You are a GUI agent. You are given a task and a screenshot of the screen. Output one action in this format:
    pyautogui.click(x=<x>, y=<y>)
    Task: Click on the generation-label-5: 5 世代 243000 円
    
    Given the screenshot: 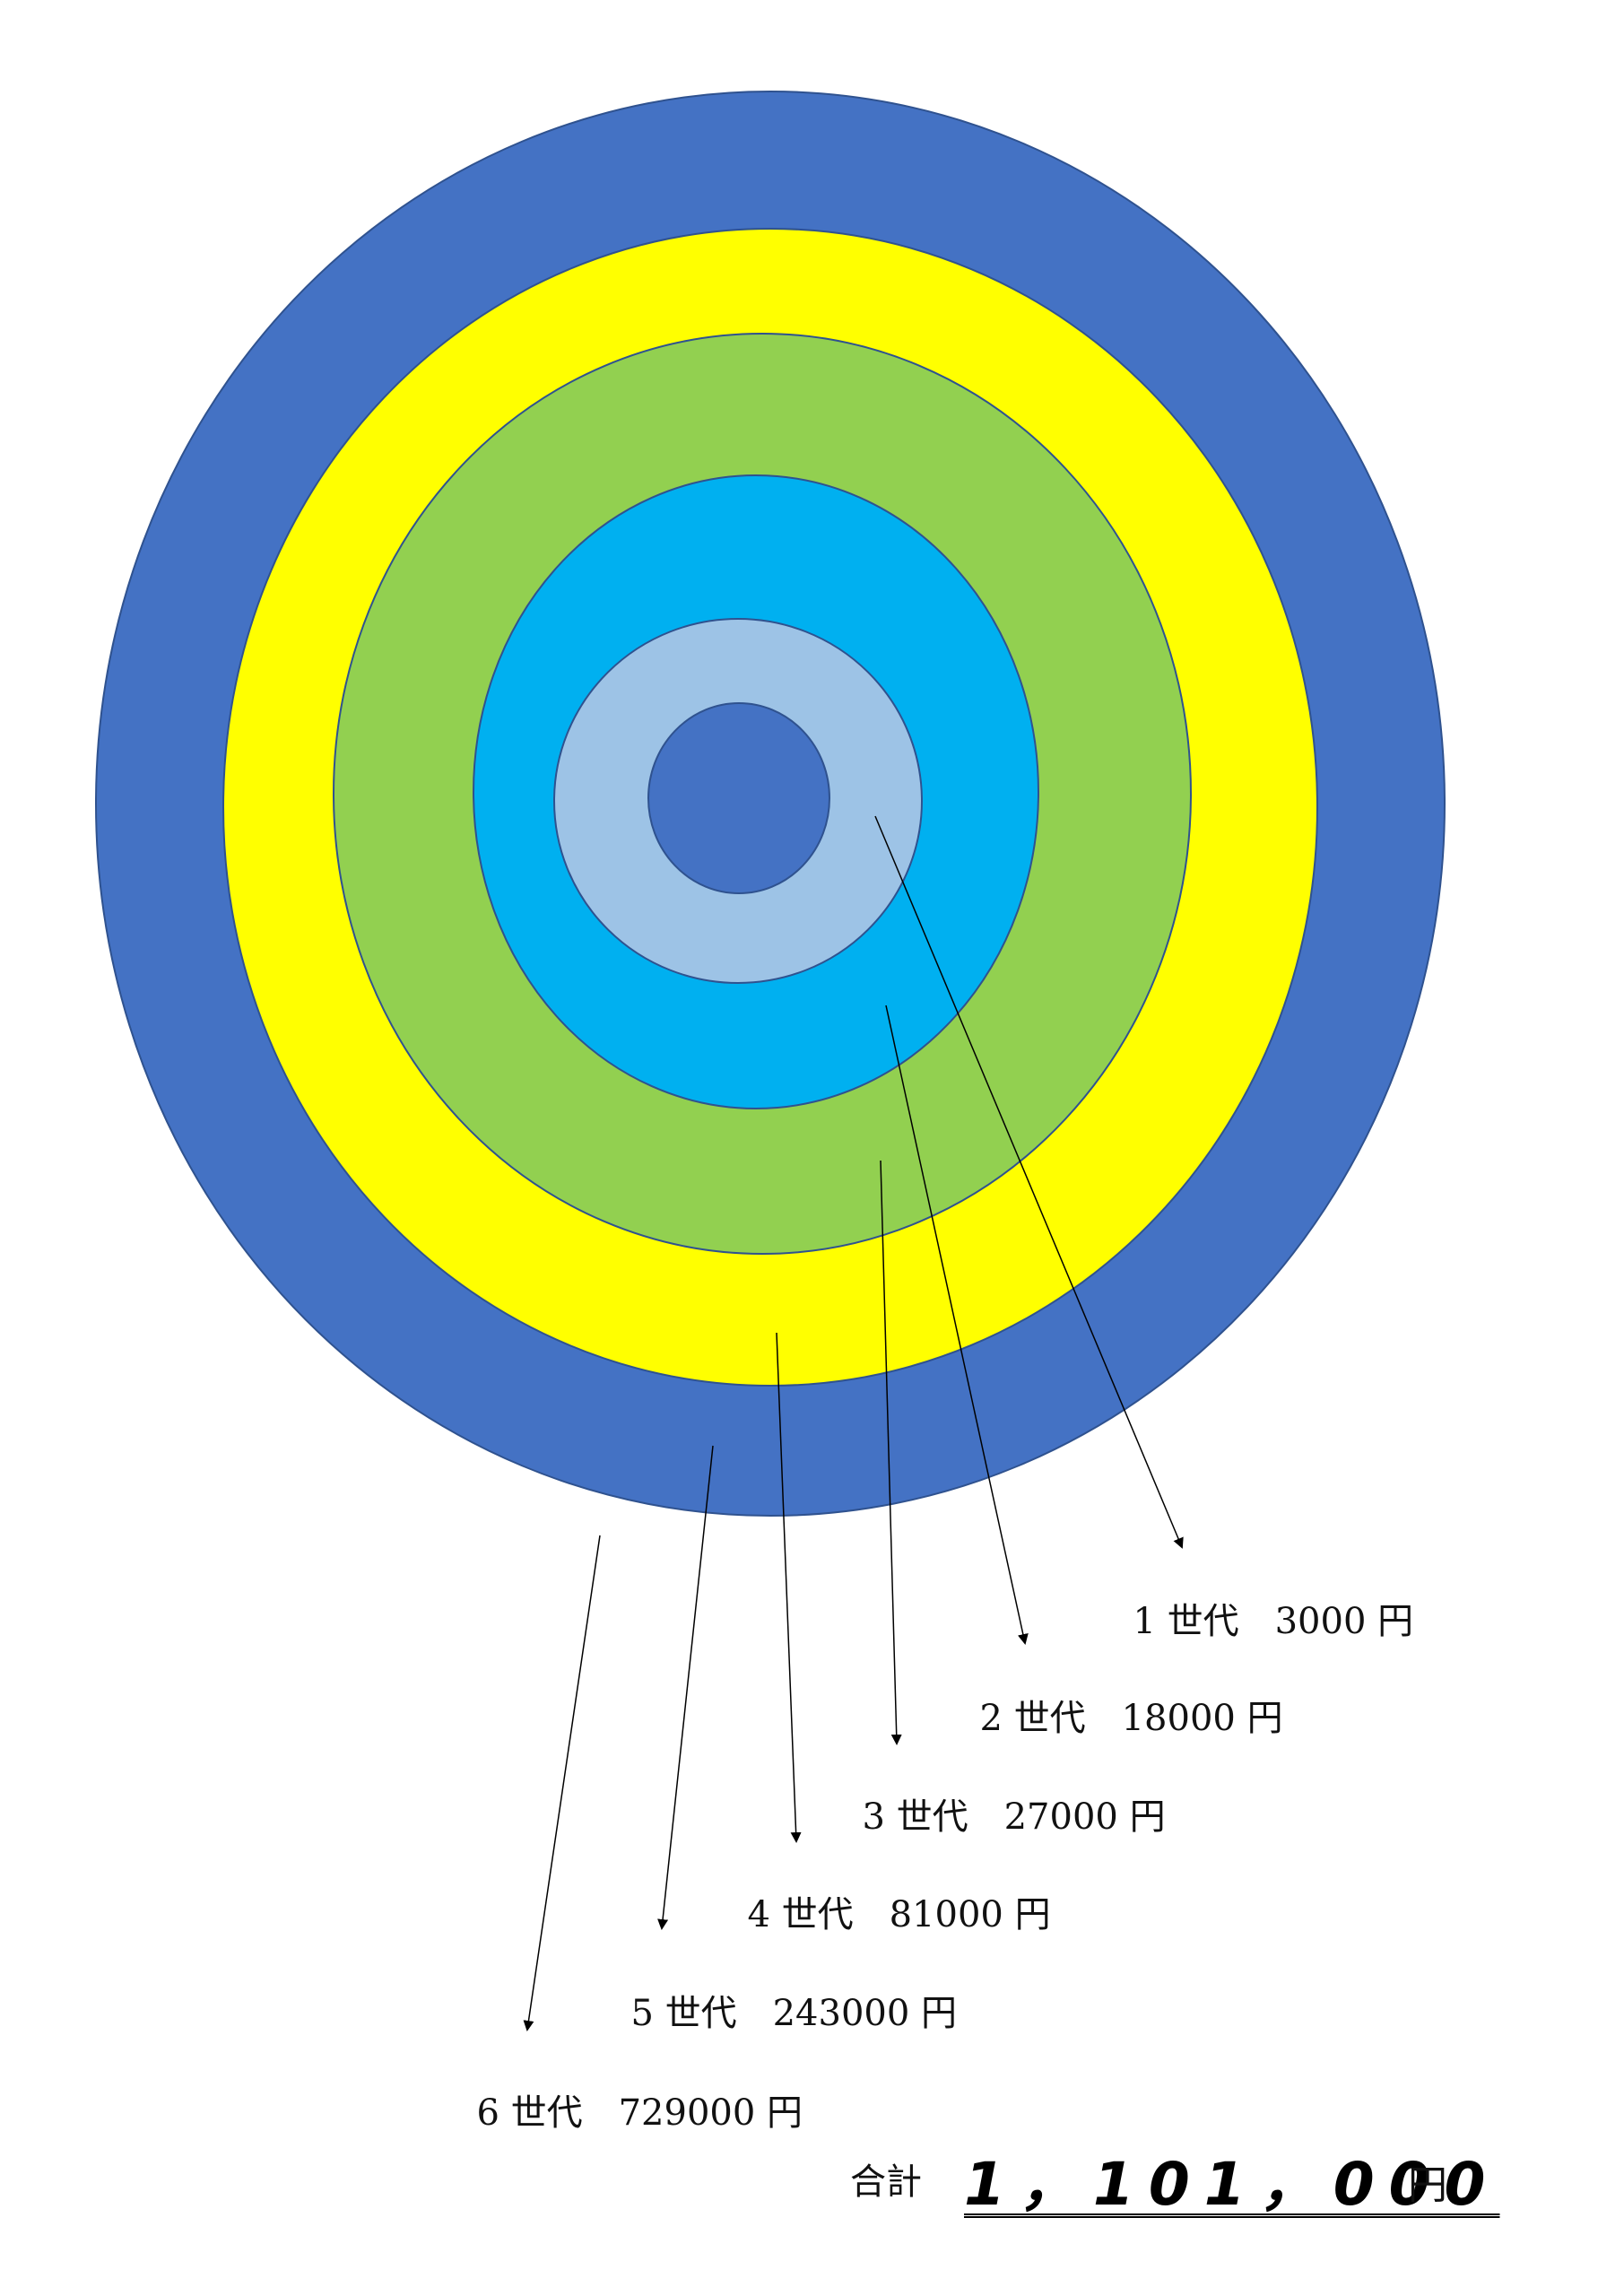 What is the action you would take?
    pyautogui.click(x=794, y=2013)
    